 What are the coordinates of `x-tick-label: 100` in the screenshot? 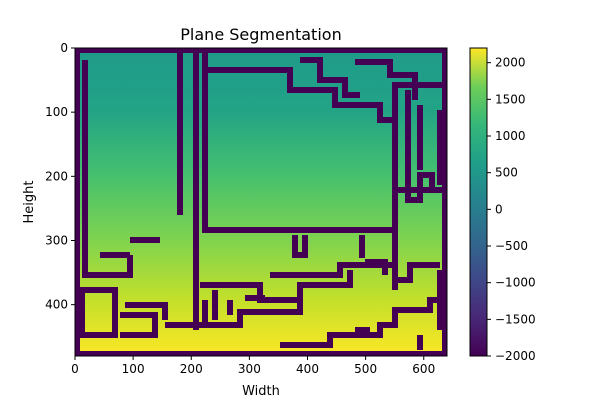 It's located at (133, 369).